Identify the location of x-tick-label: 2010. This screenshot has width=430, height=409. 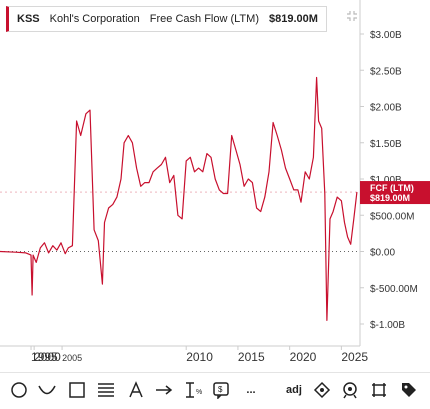
(199, 357).